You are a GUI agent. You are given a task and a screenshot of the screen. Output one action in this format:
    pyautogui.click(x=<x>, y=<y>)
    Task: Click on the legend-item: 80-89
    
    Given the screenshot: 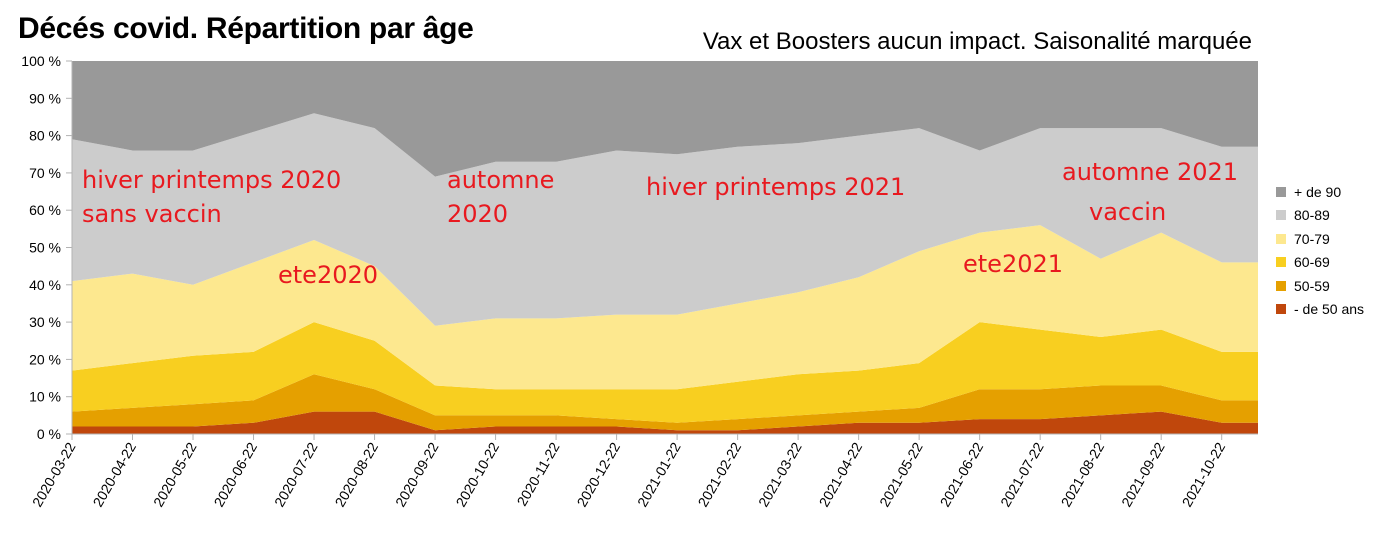 What is the action you would take?
    pyautogui.click(x=1320, y=216)
    